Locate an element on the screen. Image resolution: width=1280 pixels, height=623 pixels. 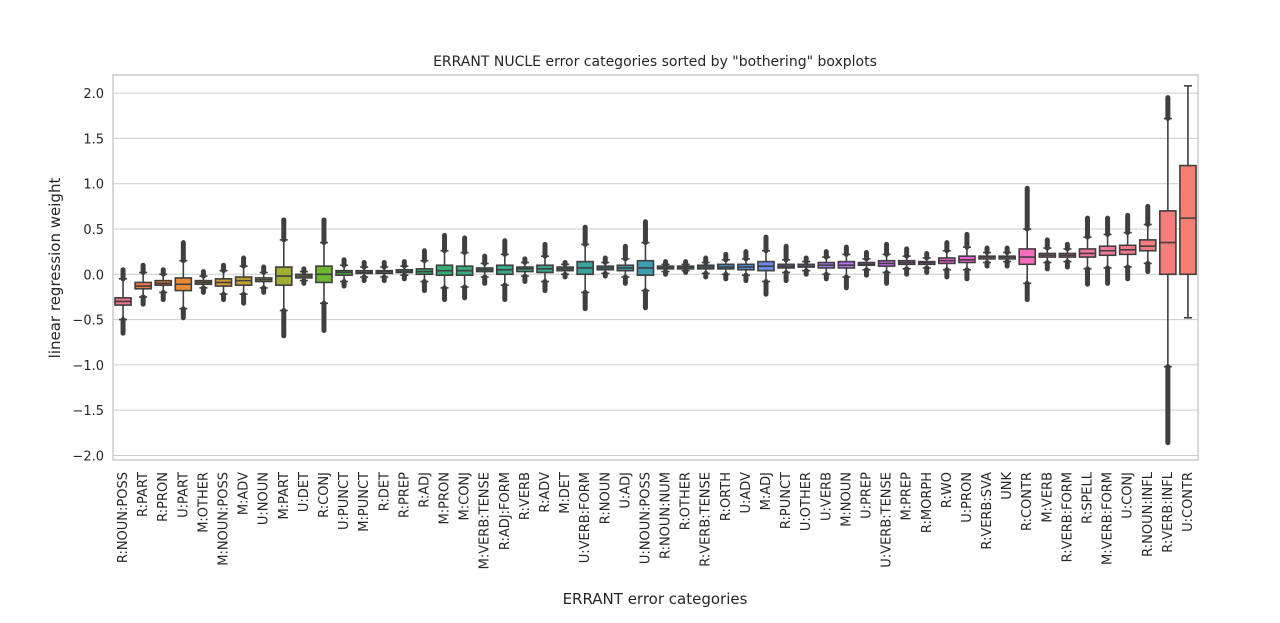
box-u-conj is located at coordinates (1127, 247).